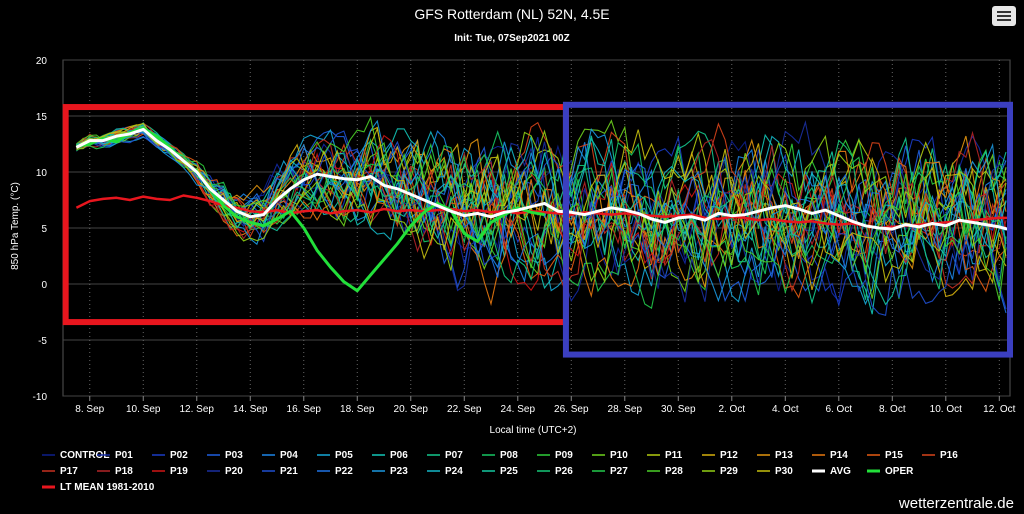 This screenshot has width=1024, height=514. What do you see at coordinates (344, 471) in the screenshot?
I see `legend-label: P22` at bounding box center [344, 471].